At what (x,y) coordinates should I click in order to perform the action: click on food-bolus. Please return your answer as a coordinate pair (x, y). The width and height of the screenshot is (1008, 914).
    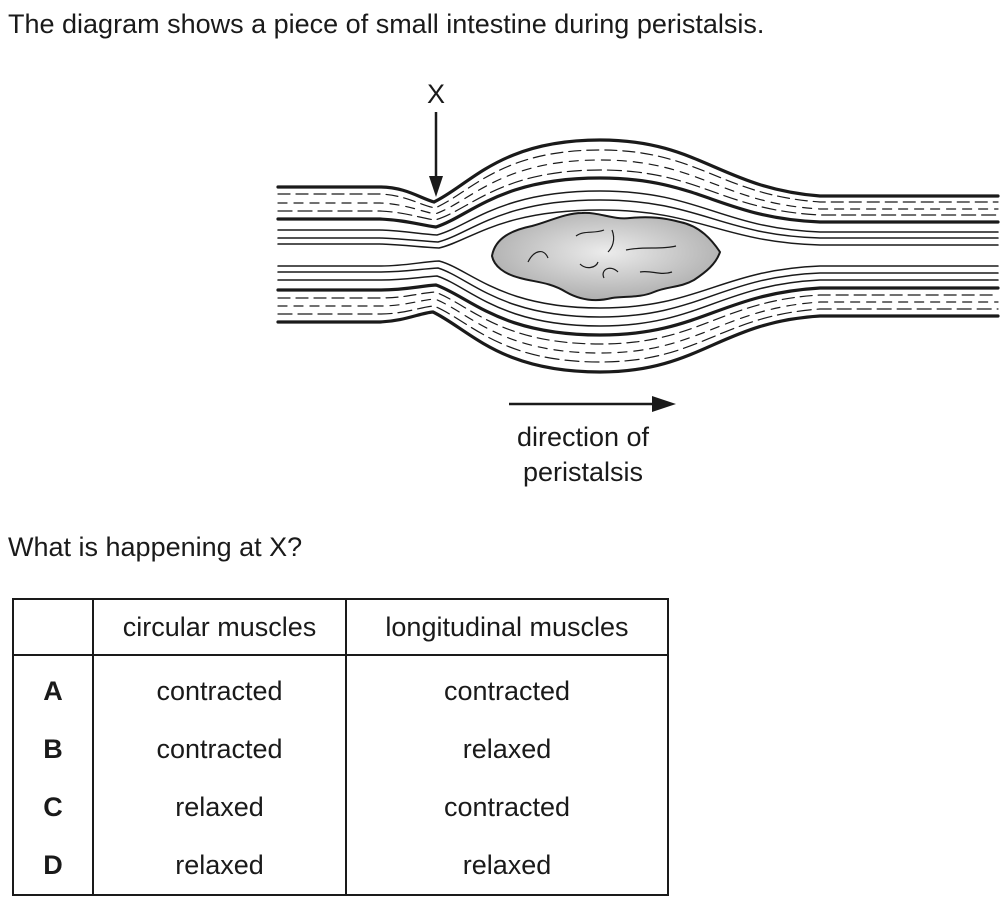
    Looking at the image, I should click on (606, 256).